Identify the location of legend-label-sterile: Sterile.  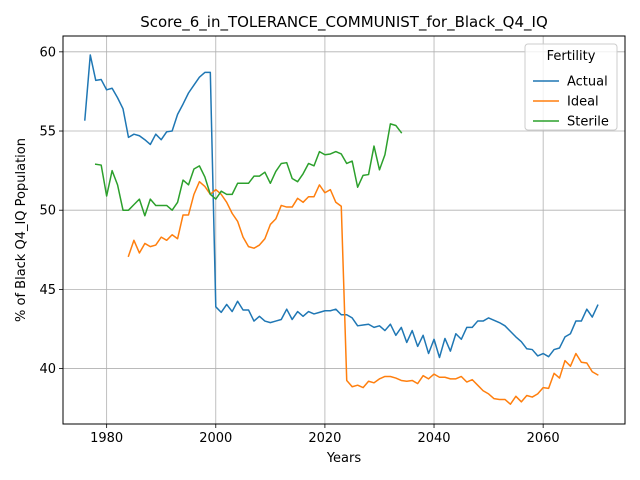
(588, 122).